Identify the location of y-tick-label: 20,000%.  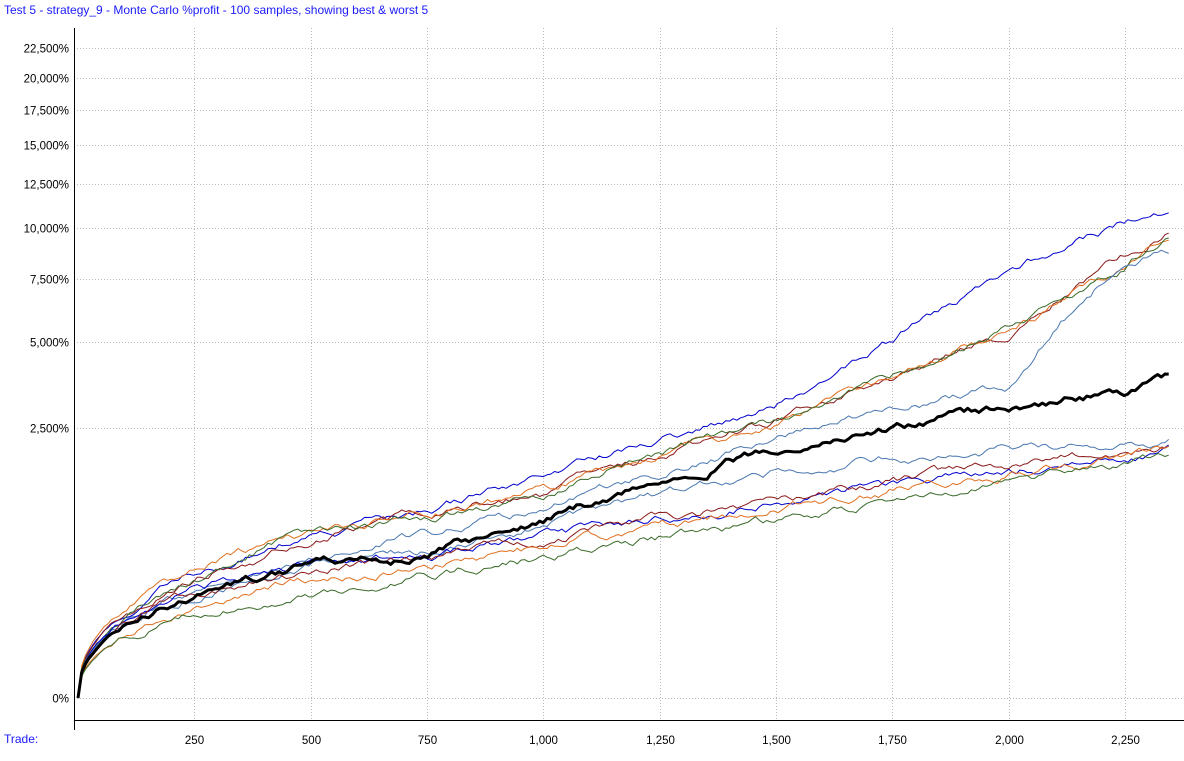
(46, 80).